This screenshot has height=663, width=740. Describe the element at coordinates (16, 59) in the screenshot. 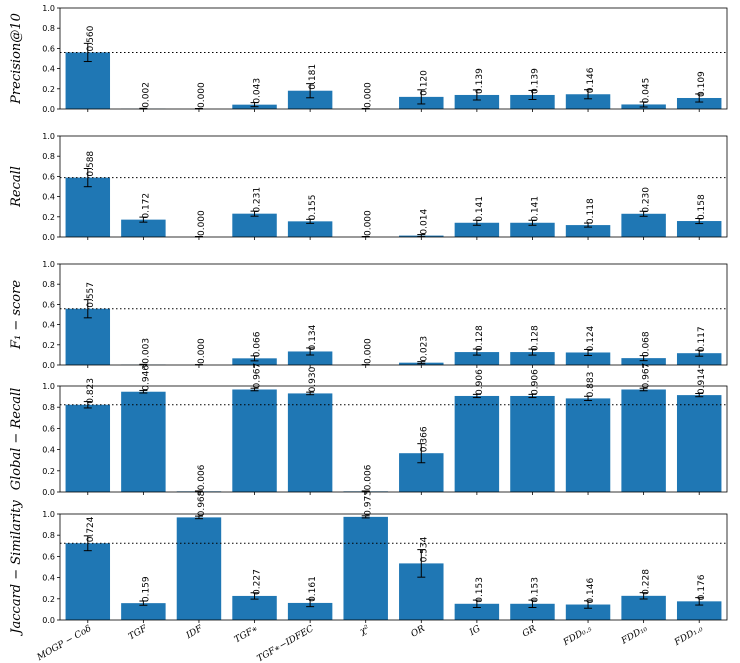

I see `y-axis-label: Precision@10` at that location.